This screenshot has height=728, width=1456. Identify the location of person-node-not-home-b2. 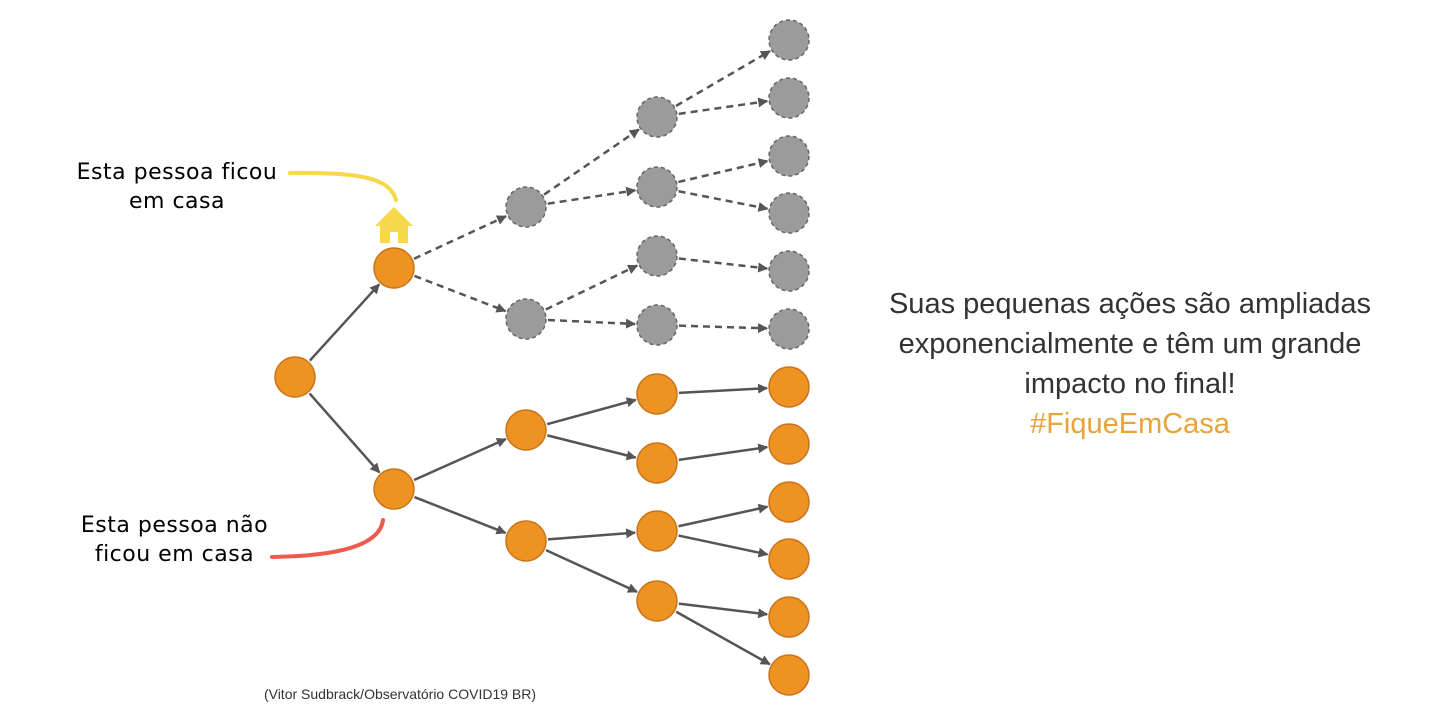
(526, 541).